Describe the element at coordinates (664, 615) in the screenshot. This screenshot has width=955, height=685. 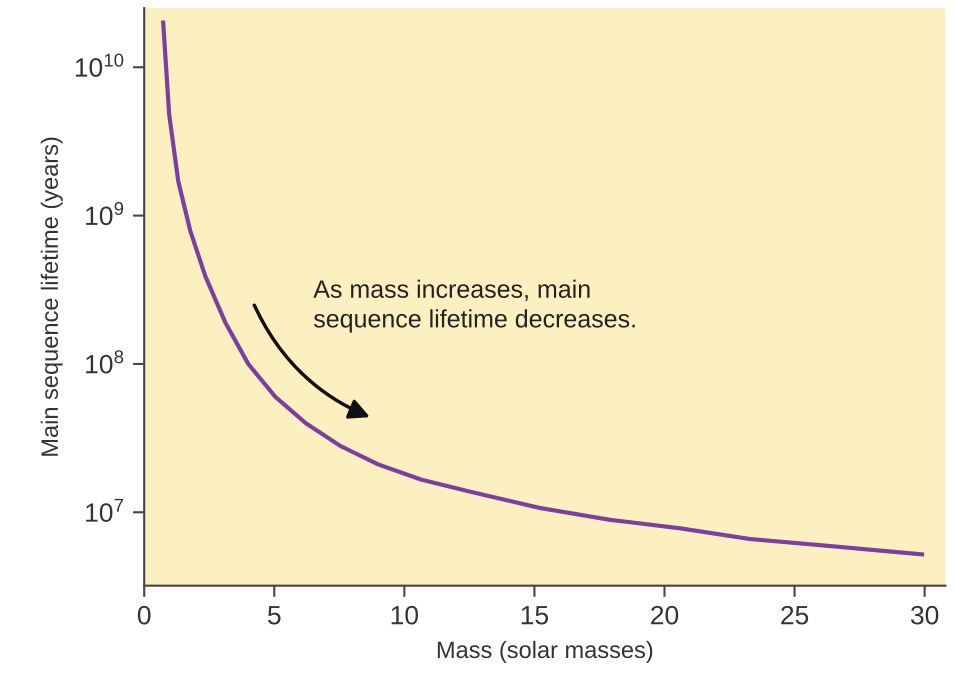
I see `x-tick-label: 20` at that location.